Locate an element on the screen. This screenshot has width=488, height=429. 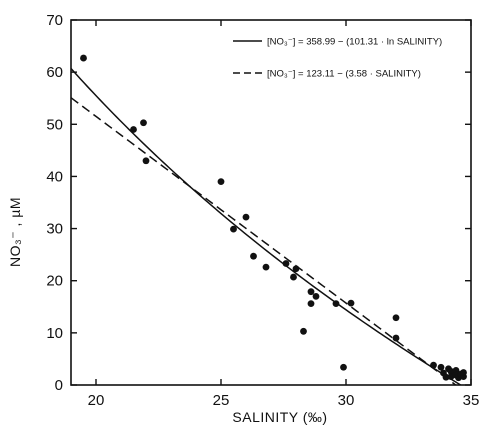
legend-entry-linear: [NO₃⁻] = 123.11 − (3.58 · SALINITY) is located at coordinates (344, 74).